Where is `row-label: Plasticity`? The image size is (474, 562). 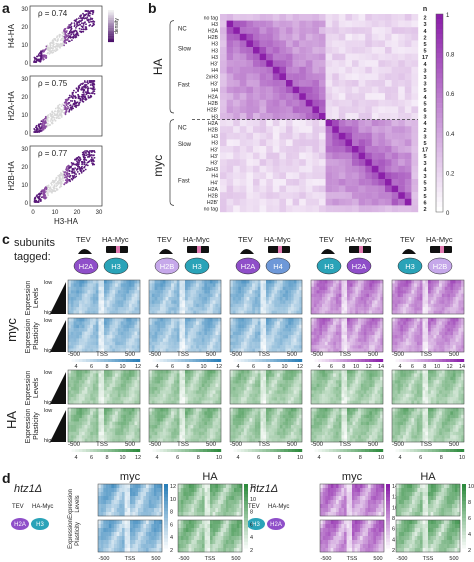 row-label: Plasticity is located at coordinates (36, 426).